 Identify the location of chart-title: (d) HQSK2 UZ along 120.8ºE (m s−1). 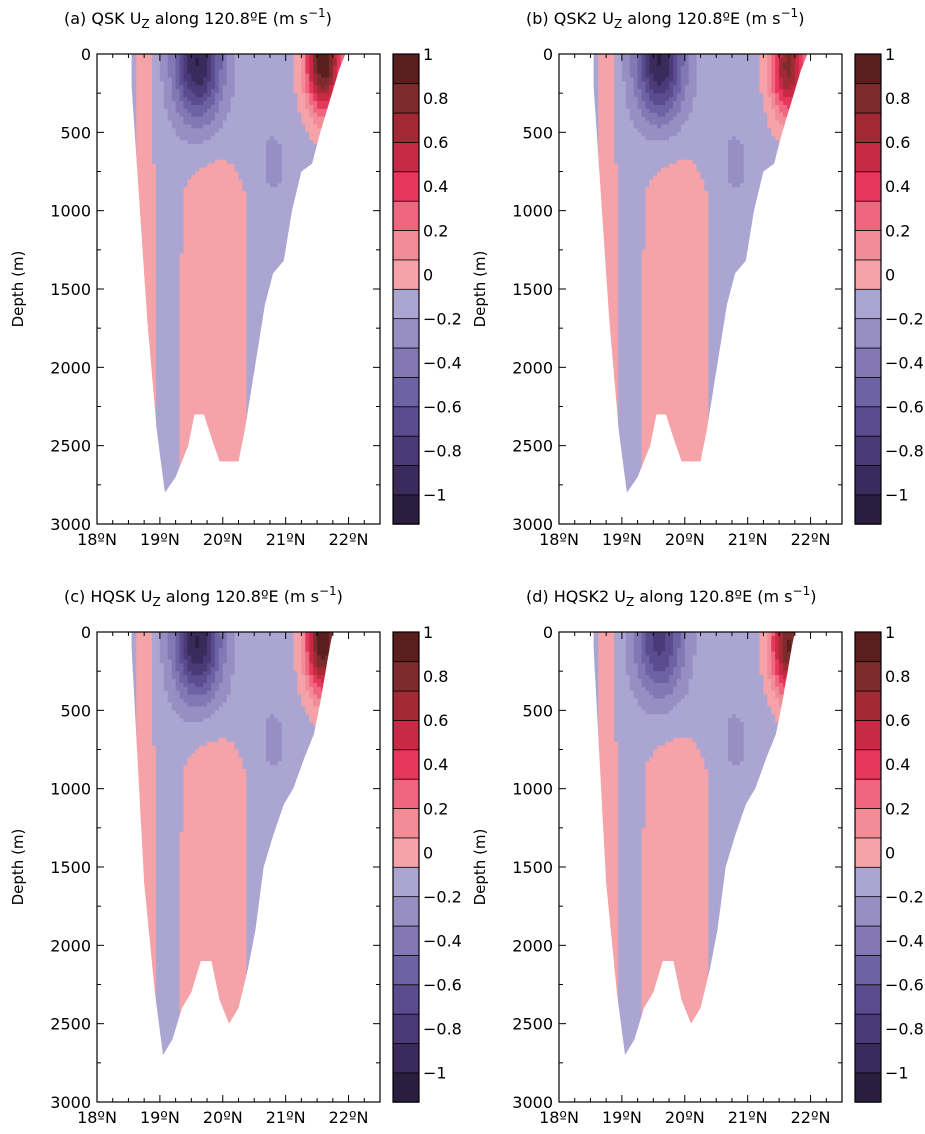
(671, 596).